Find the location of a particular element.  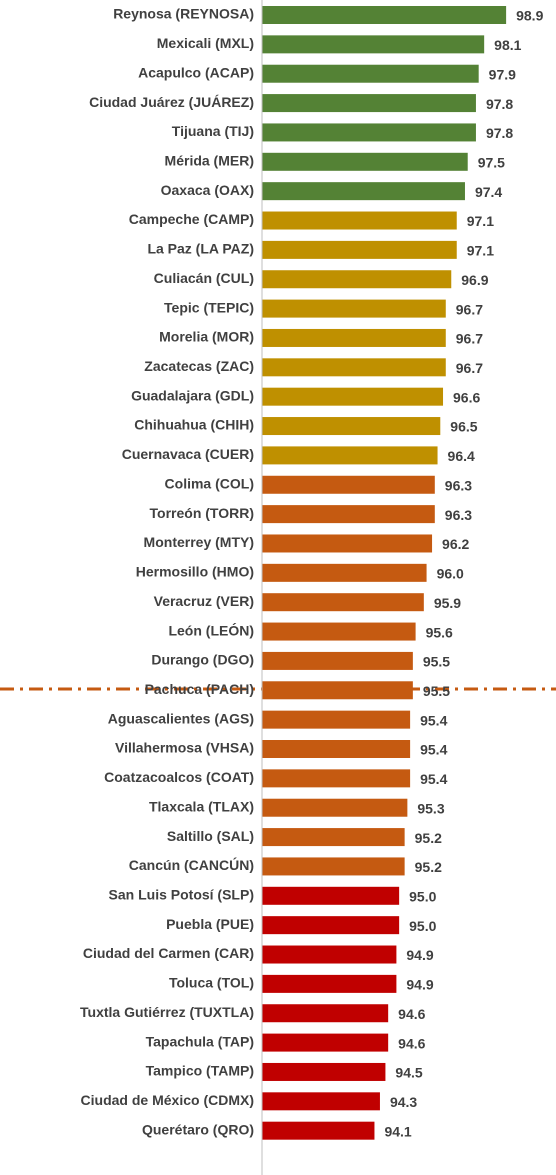

value-label: 96.2 is located at coordinates (455, 544).